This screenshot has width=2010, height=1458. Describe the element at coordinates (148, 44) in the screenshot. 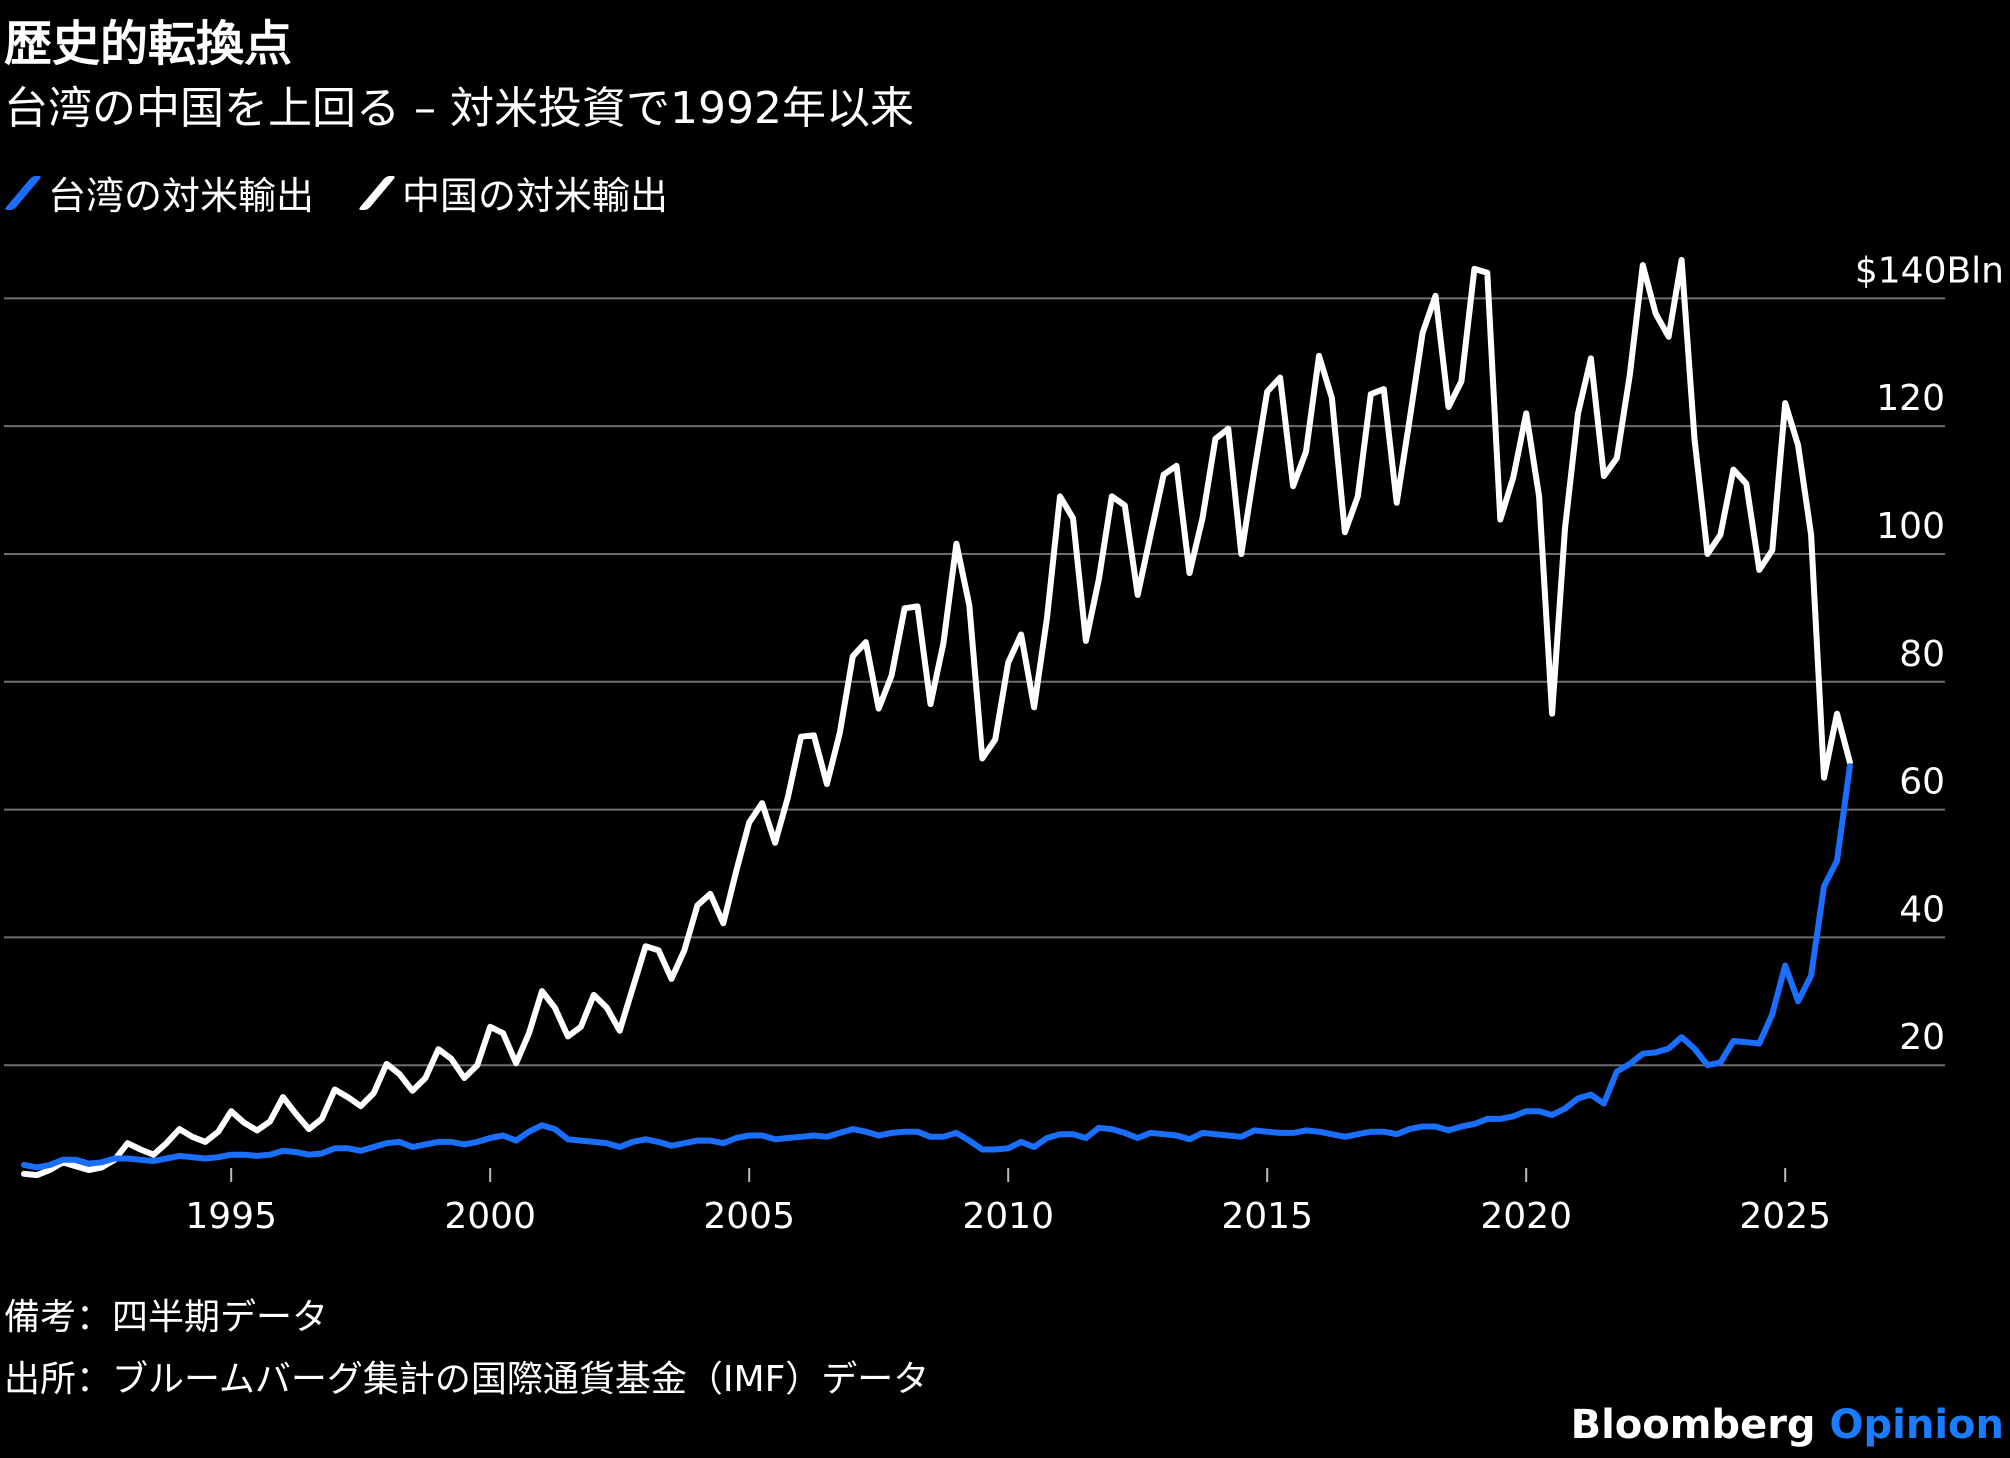

I see `chart-title: 歴史的転換点` at that location.